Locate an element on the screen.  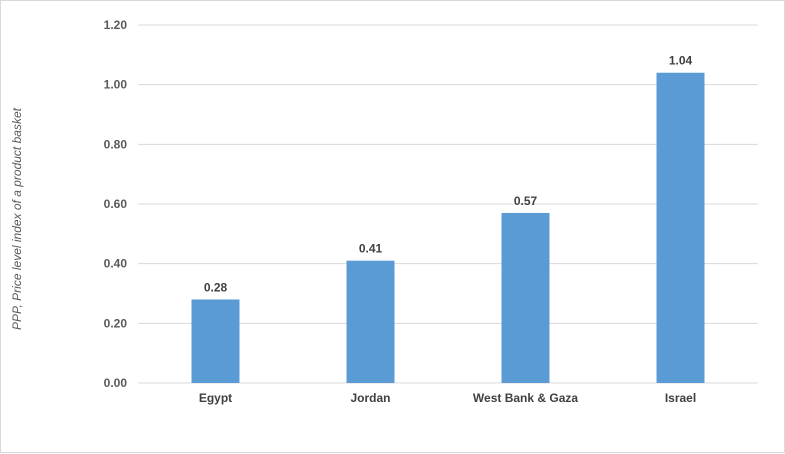
y-tick-label: 1.20 is located at coordinates (116, 25).